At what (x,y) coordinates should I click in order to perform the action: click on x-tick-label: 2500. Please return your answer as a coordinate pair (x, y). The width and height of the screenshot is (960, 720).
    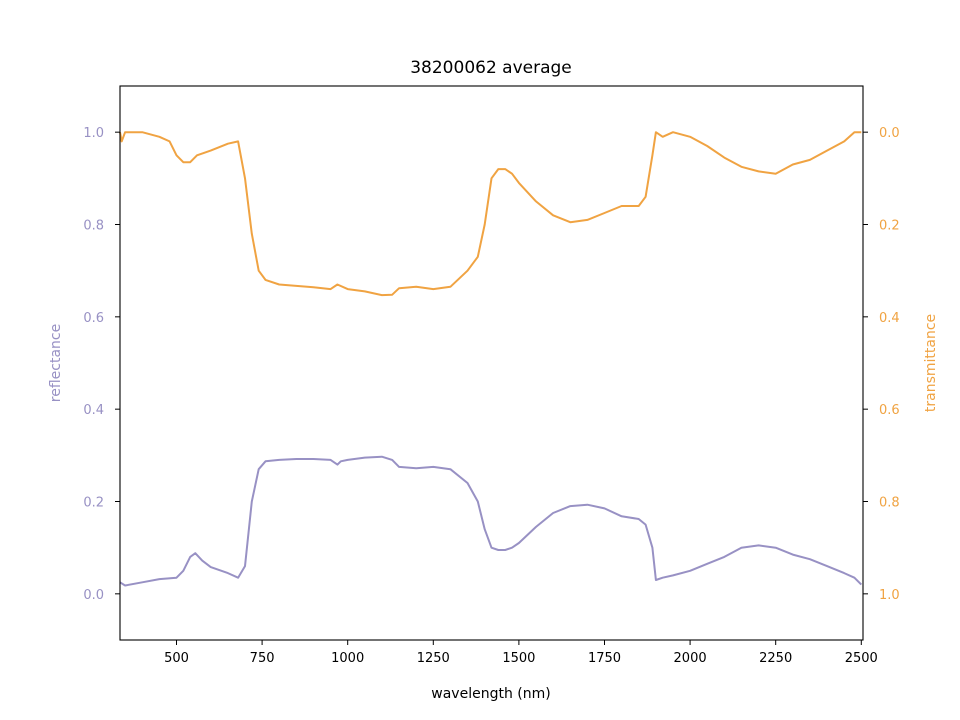
    Looking at the image, I should click on (861, 658).